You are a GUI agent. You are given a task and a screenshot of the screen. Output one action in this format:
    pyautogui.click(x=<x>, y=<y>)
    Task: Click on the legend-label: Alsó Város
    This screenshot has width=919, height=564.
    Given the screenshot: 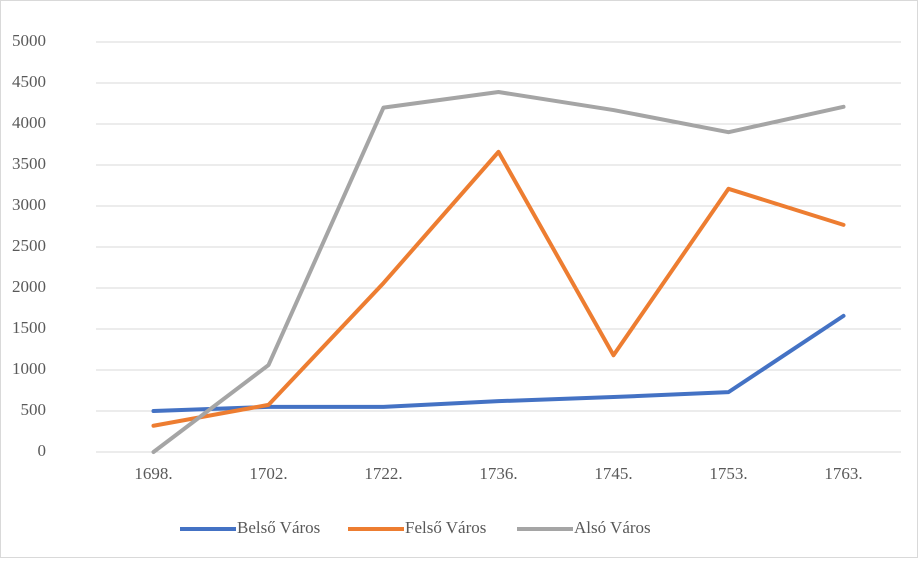 What is the action you would take?
    pyautogui.click(x=612, y=527)
    